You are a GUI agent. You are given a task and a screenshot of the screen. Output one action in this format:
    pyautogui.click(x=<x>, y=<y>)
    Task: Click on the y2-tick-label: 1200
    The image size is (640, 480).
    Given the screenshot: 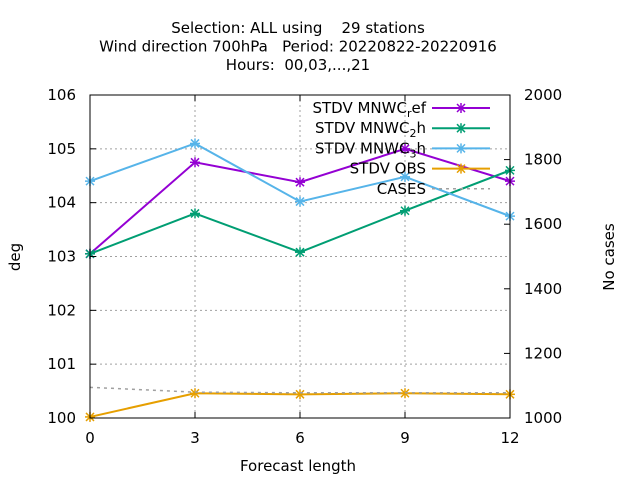 What is the action you would take?
    pyautogui.click(x=543, y=353)
    